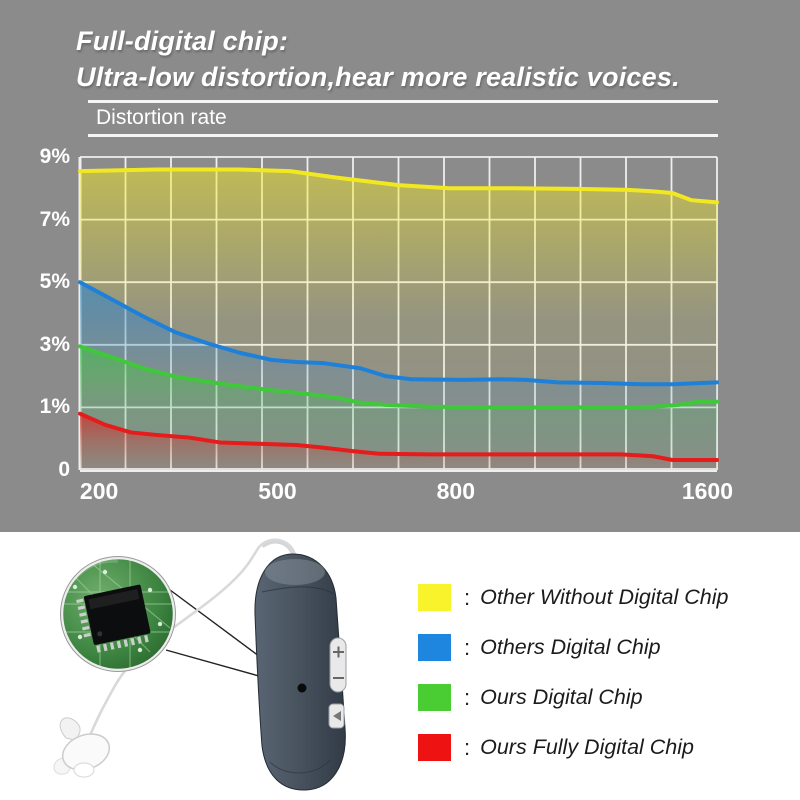 This screenshot has height=800, width=800. What do you see at coordinates (434, 747) in the screenshot?
I see `legend-swatch-red` at bounding box center [434, 747].